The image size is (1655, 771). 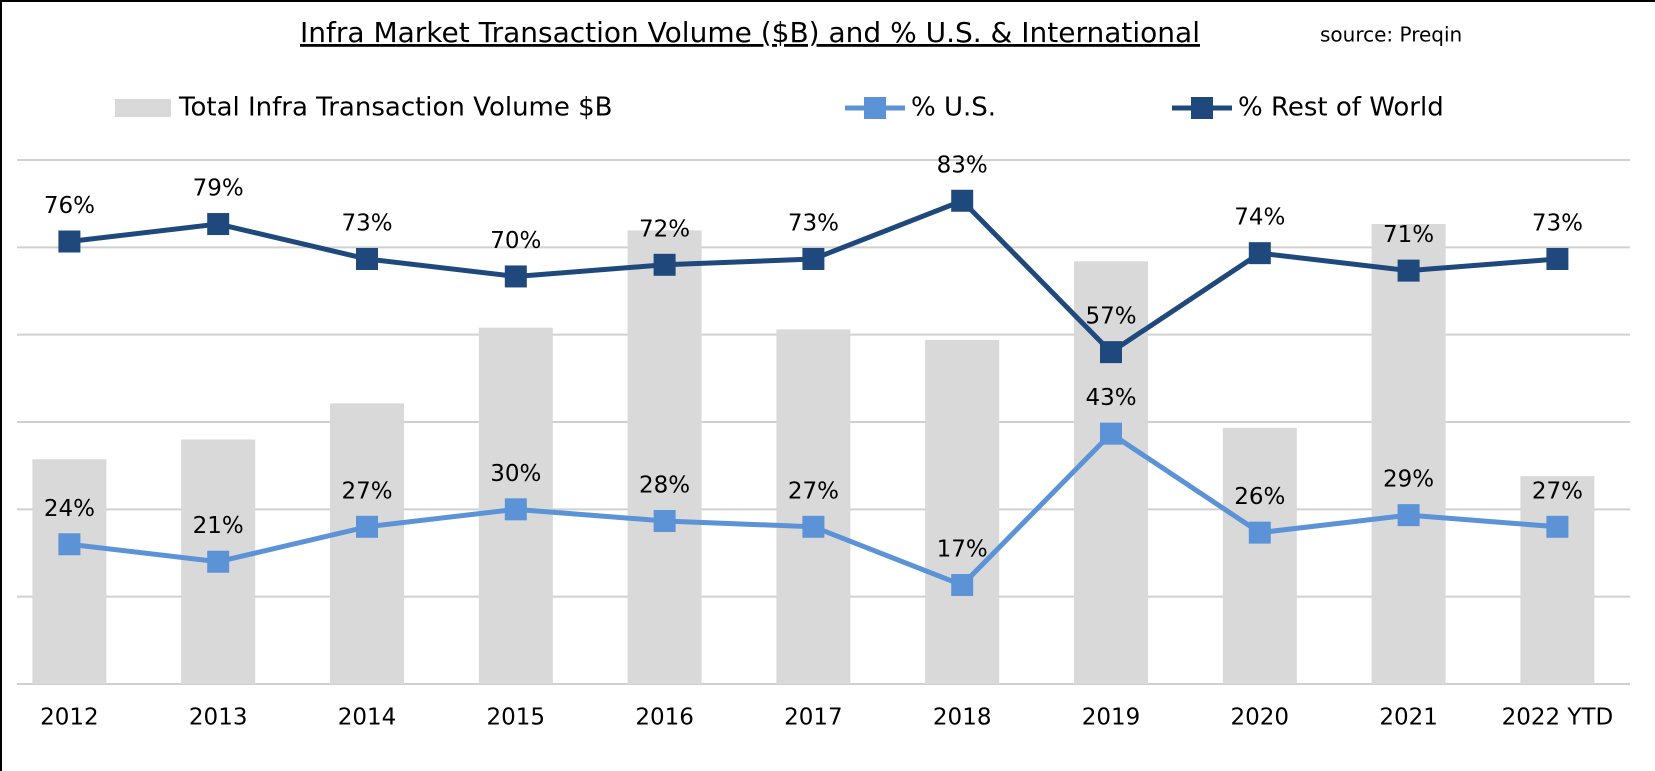 What do you see at coordinates (664, 718) in the screenshot?
I see `x-tick-label: 2016` at bounding box center [664, 718].